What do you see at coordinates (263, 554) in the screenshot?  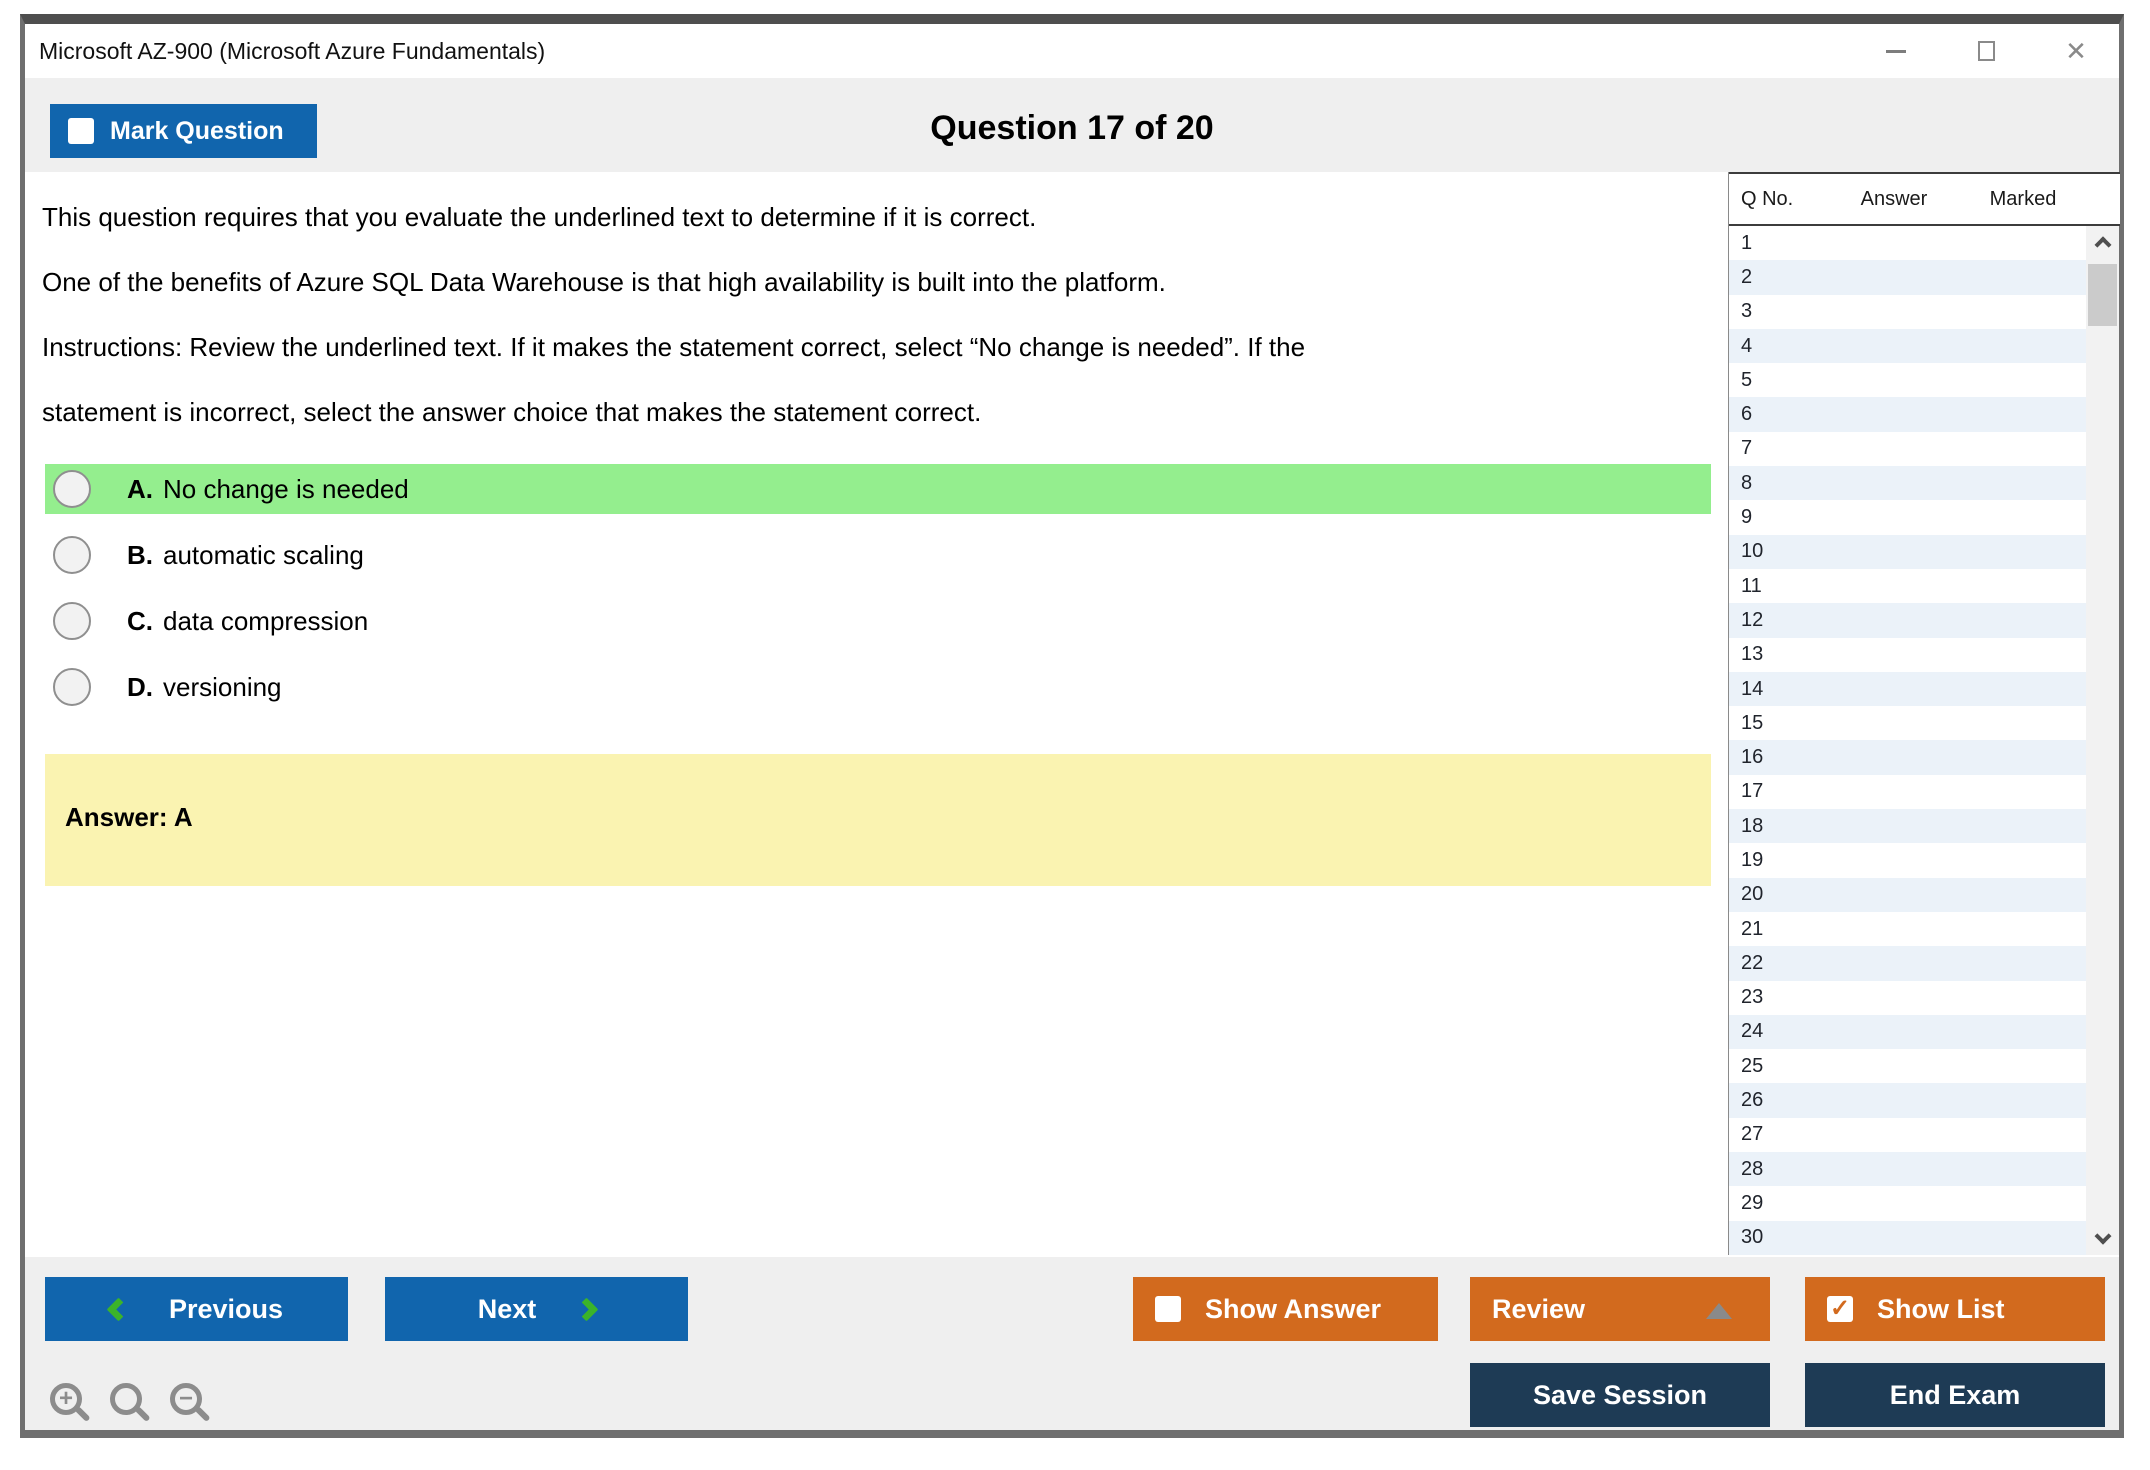 I see `option-text: automatic scaling` at bounding box center [263, 554].